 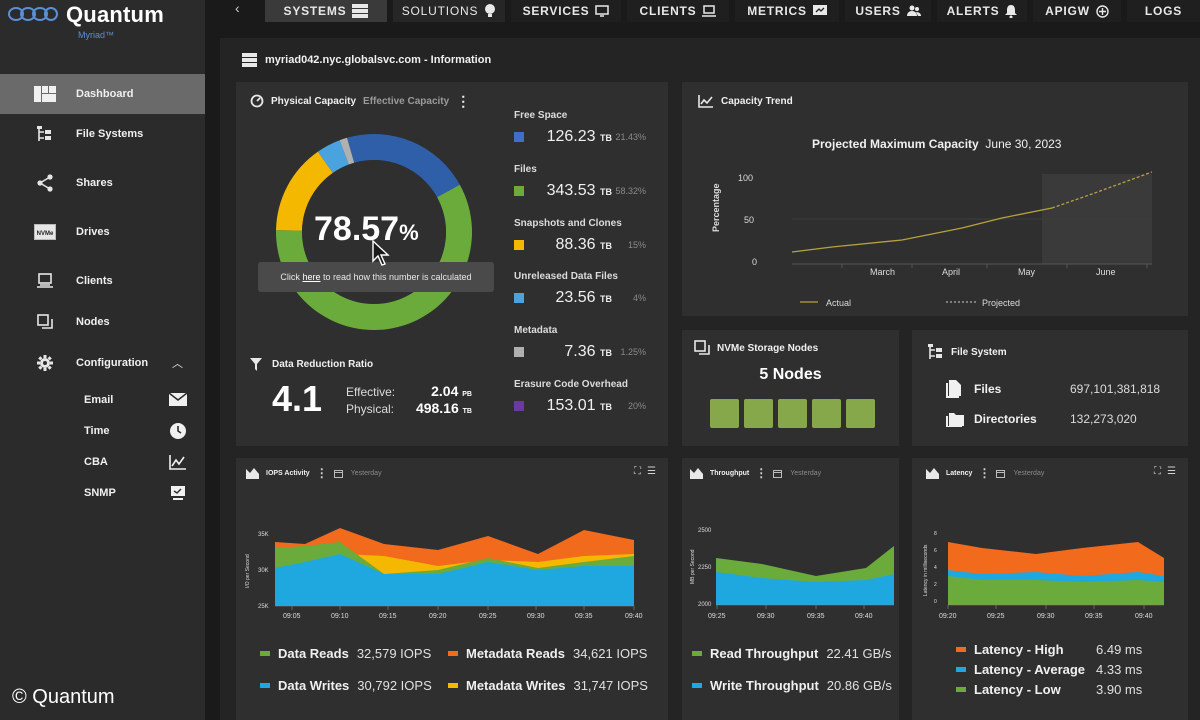 What do you see at coordinates (454, 580) in the screenshot?
I see `iops-data-writes-area` at bounding box center [454, 580].